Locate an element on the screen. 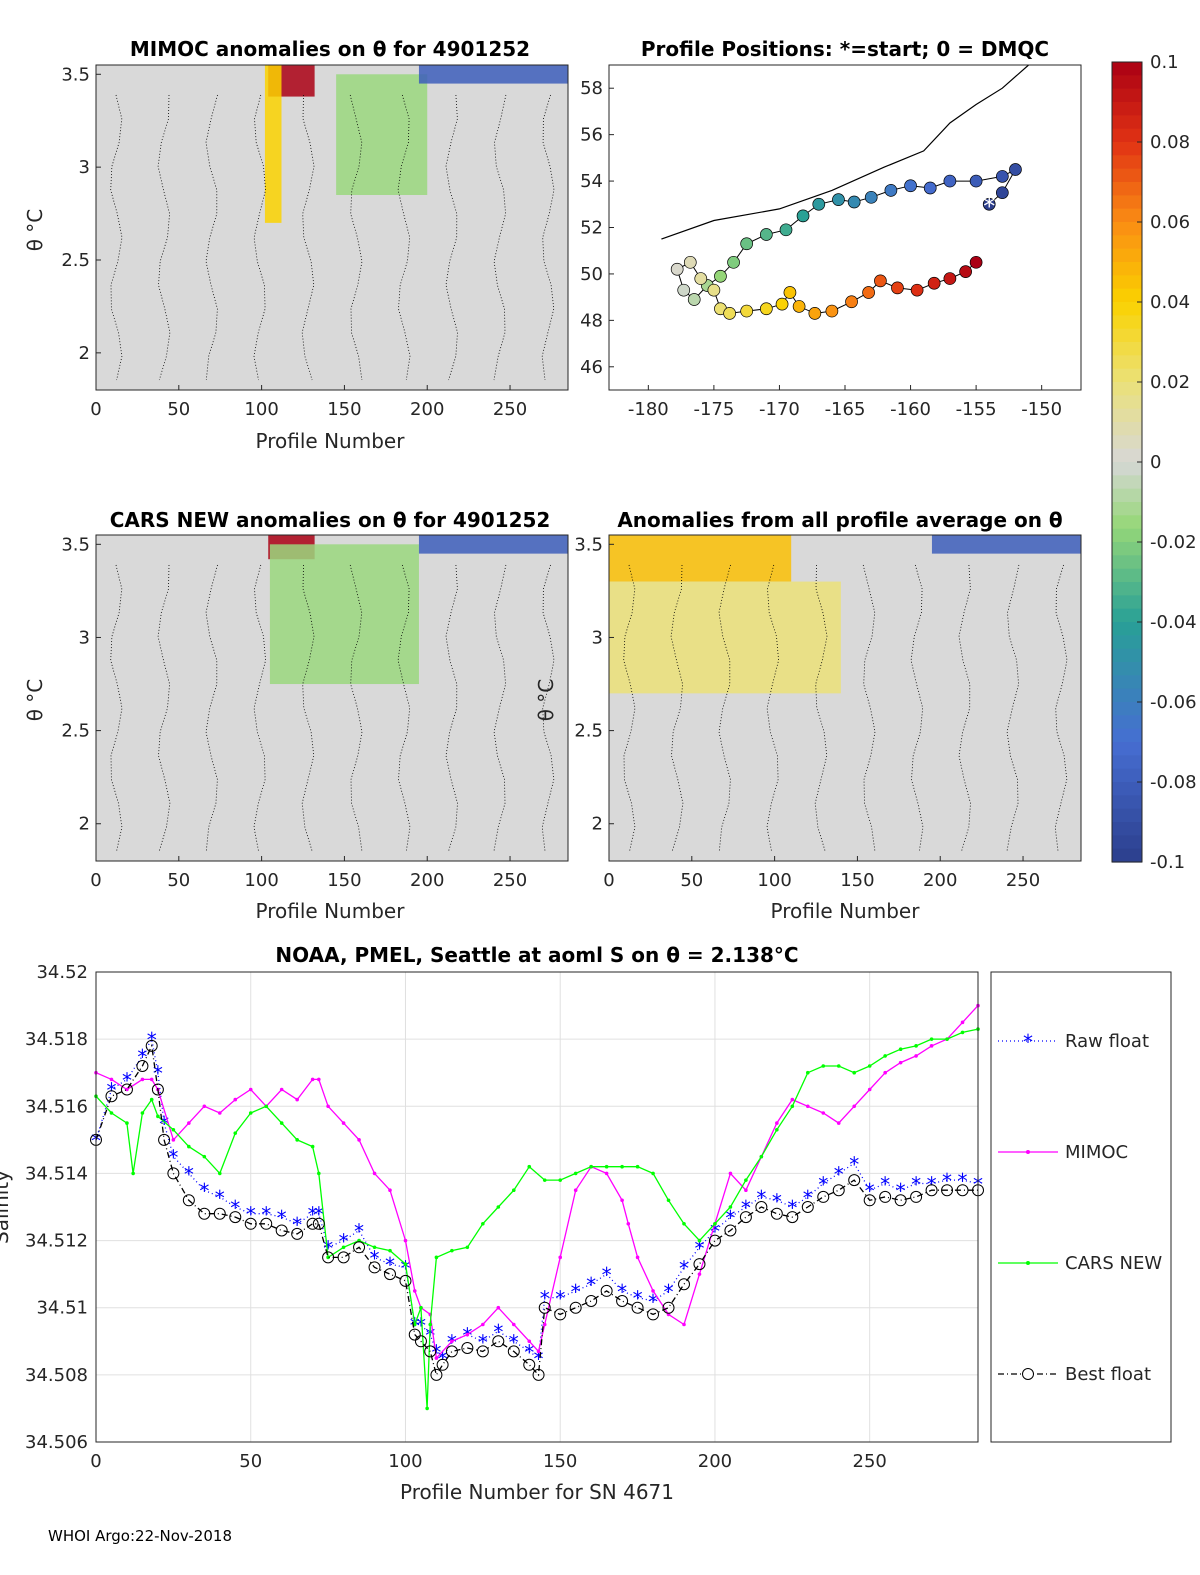 The image size is (1200, 1575). x-tick-label: 50 is located at coordinates (178, 880).